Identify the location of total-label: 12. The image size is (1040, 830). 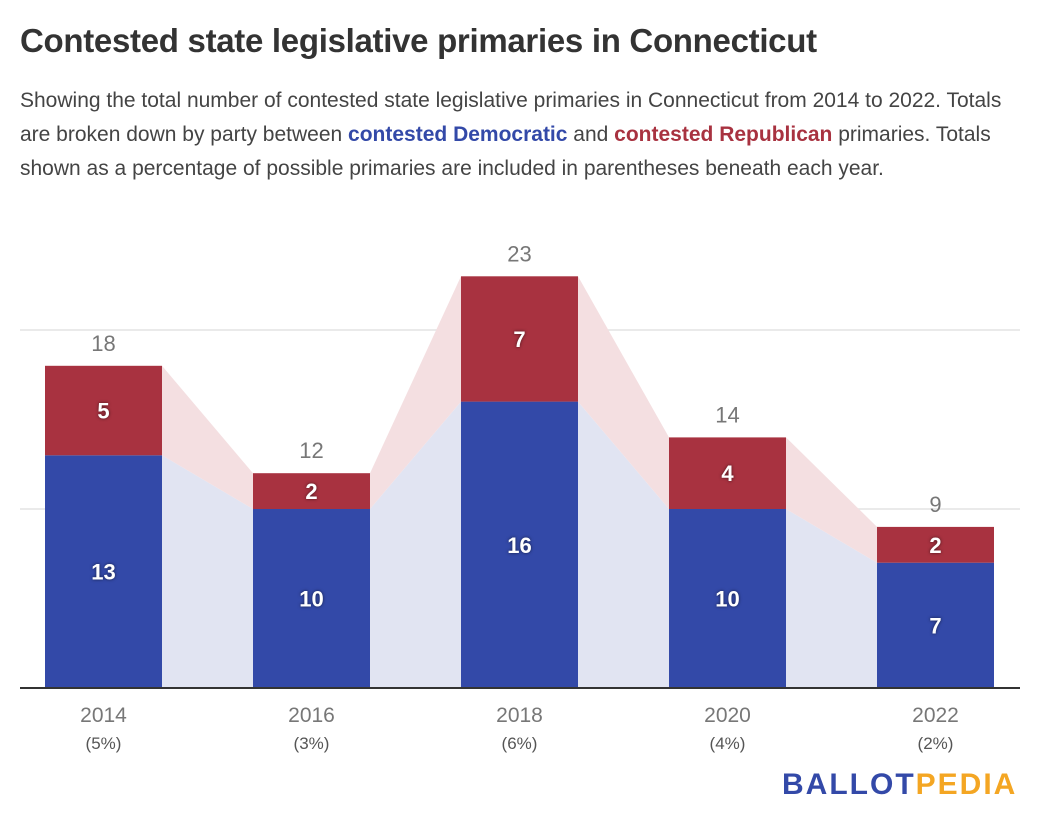
(311, 450).